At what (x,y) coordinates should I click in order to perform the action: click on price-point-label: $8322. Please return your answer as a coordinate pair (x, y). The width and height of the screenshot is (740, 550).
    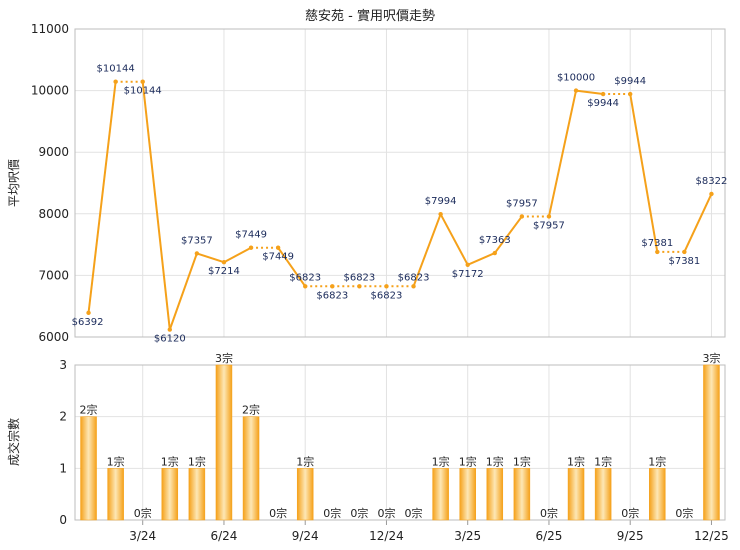
    Looking at the image, I should click on (712, 181).